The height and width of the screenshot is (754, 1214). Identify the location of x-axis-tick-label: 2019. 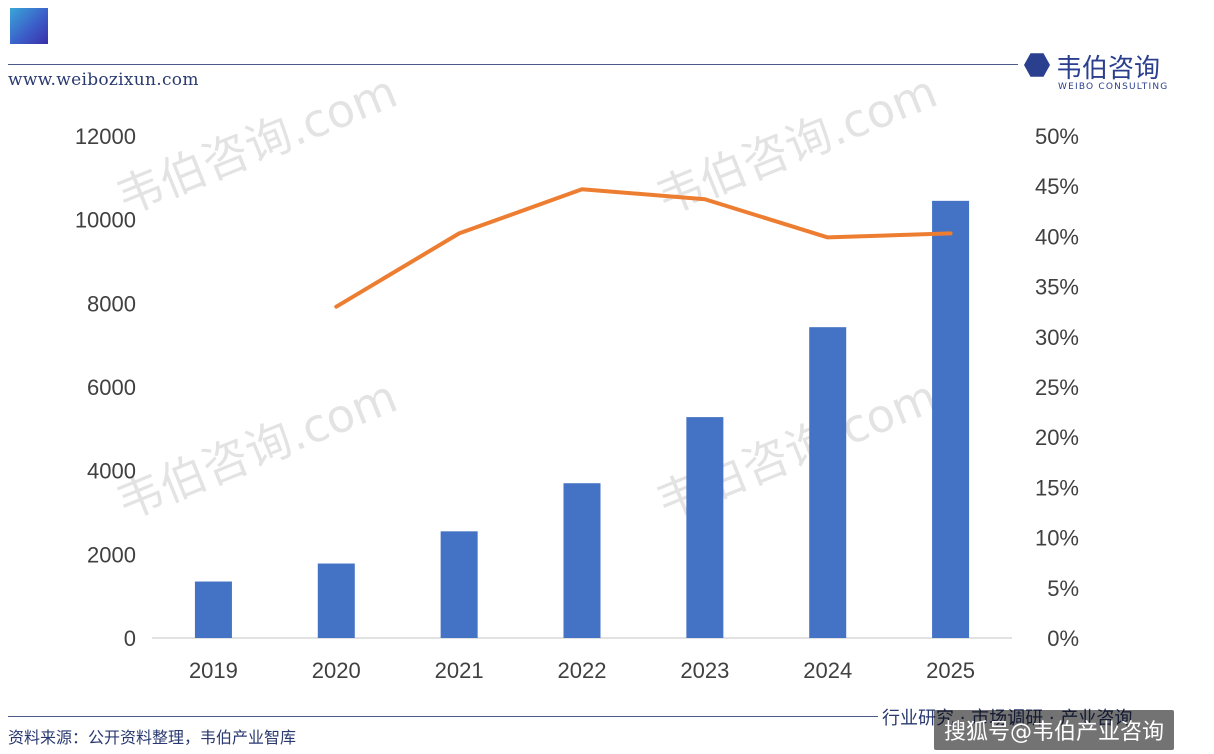
(213, 670).